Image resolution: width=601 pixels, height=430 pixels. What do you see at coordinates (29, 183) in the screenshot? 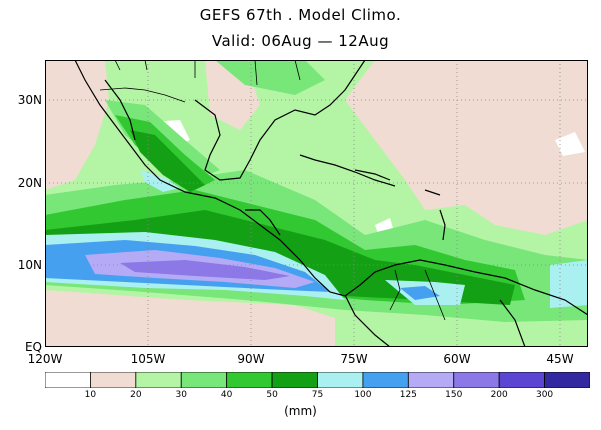
I see `lat-label-20n: 20N` at bounding box center [29, 183].